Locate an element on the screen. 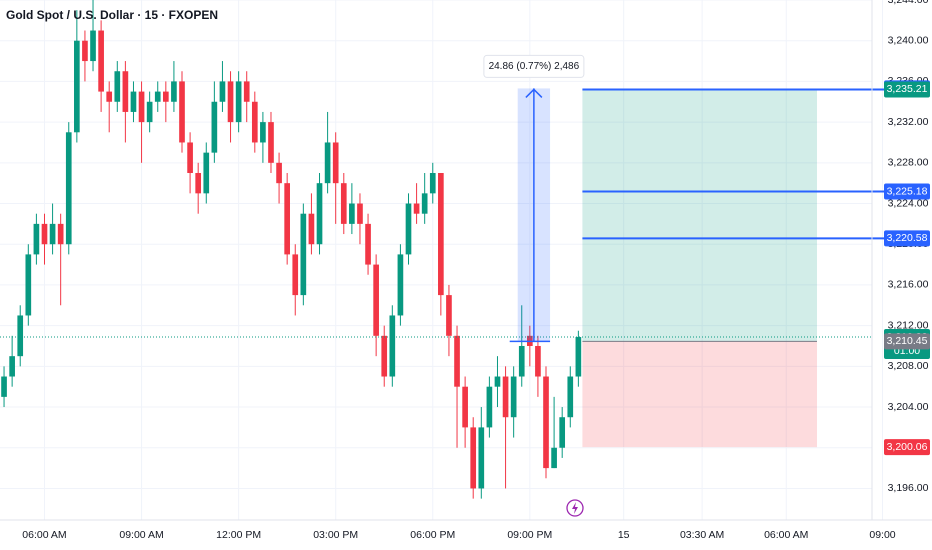 Image resolution: width=932 pixels, height=550 pixels. event-icon is located at coordinates (575, 508).